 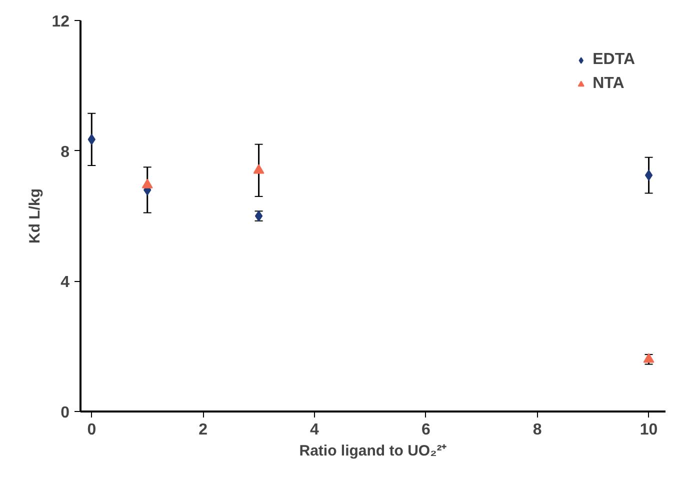 I want to click on x-tick-label: 10, so click(x=649, y=430).